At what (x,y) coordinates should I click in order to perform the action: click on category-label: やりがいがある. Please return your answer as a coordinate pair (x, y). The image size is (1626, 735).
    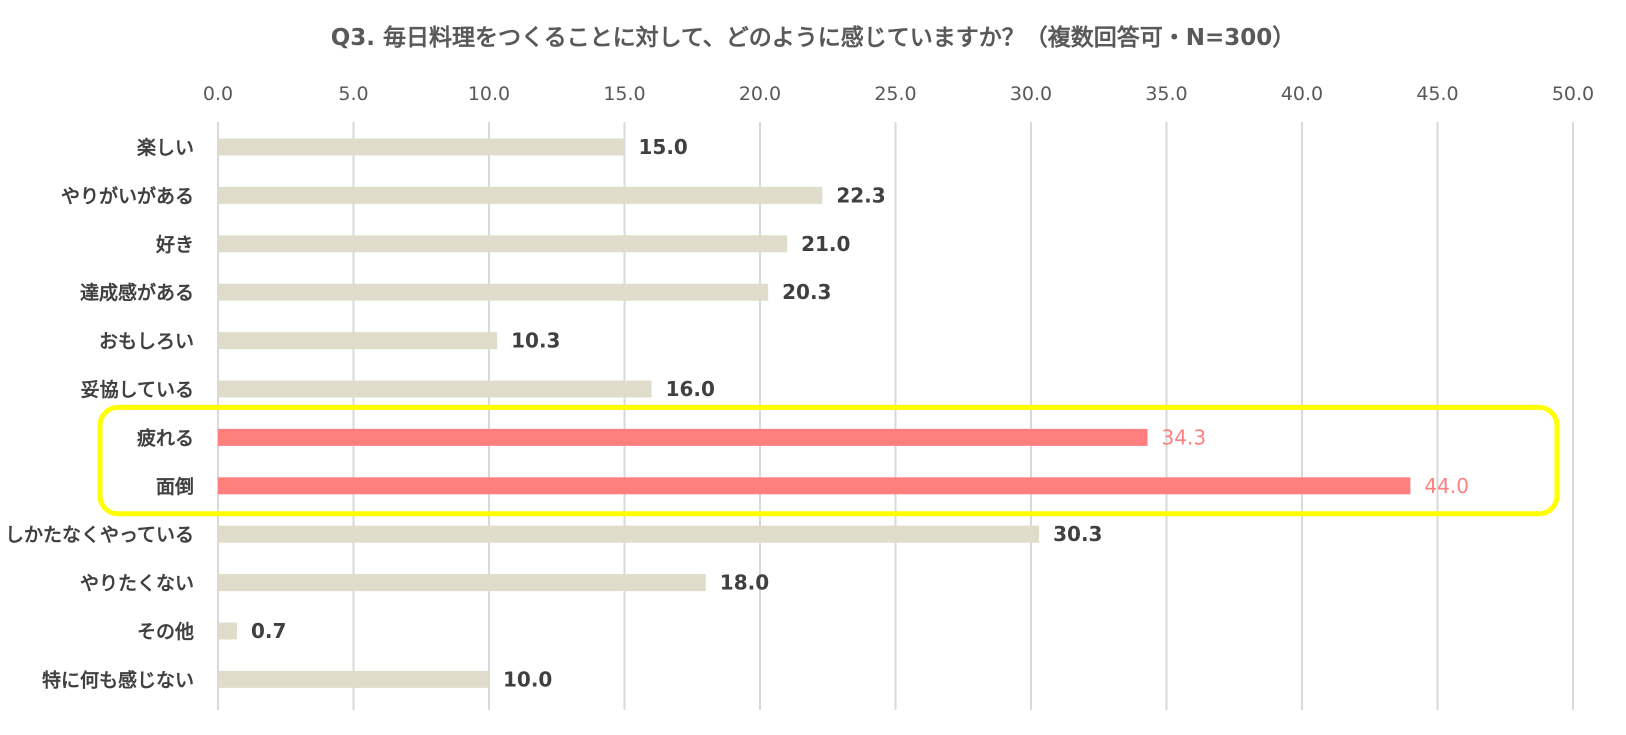
    Looking at the image, I should click on (127, 195).